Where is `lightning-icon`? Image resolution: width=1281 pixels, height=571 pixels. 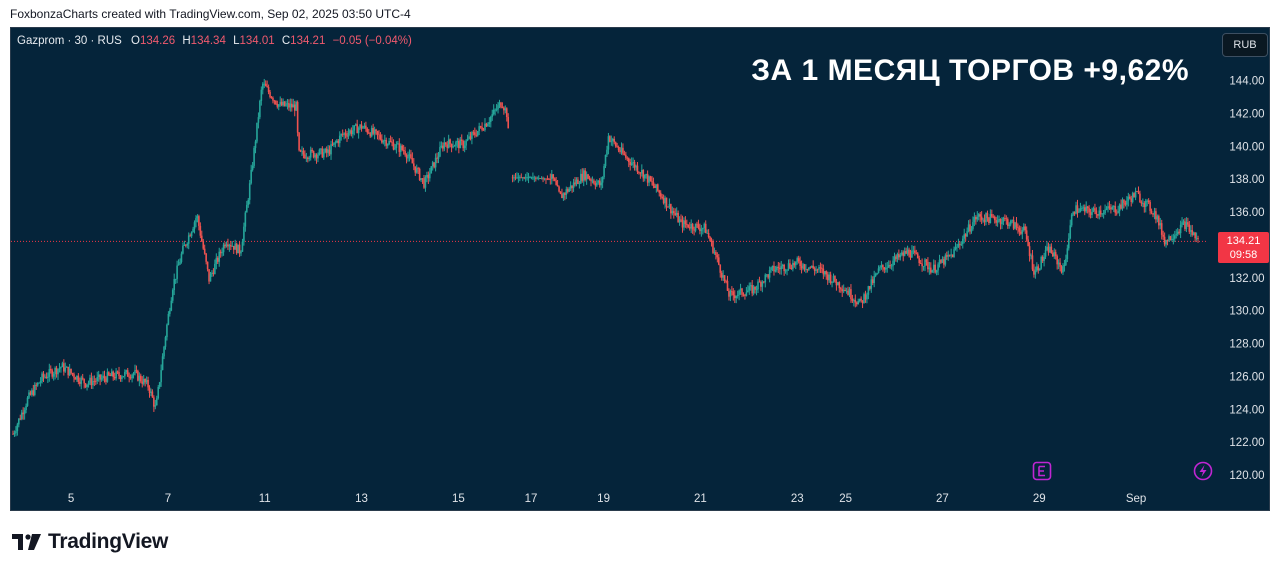 lightning-icon is located at coordinates (1203, 471).